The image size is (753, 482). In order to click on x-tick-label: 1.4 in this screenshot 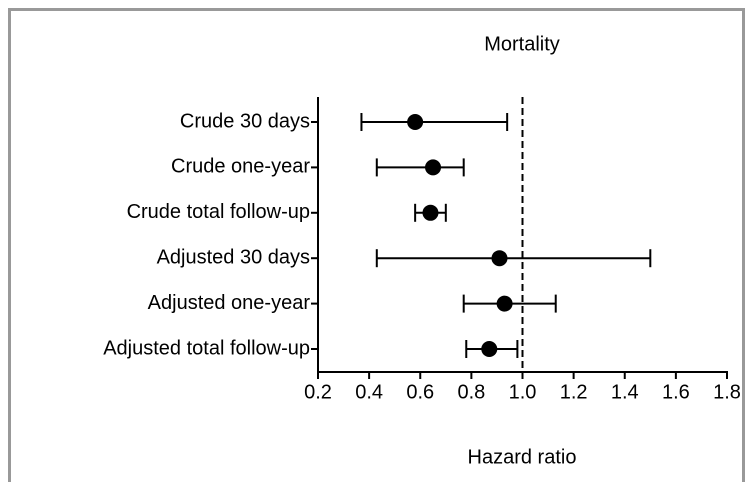, I will do `click(625, 392)`.